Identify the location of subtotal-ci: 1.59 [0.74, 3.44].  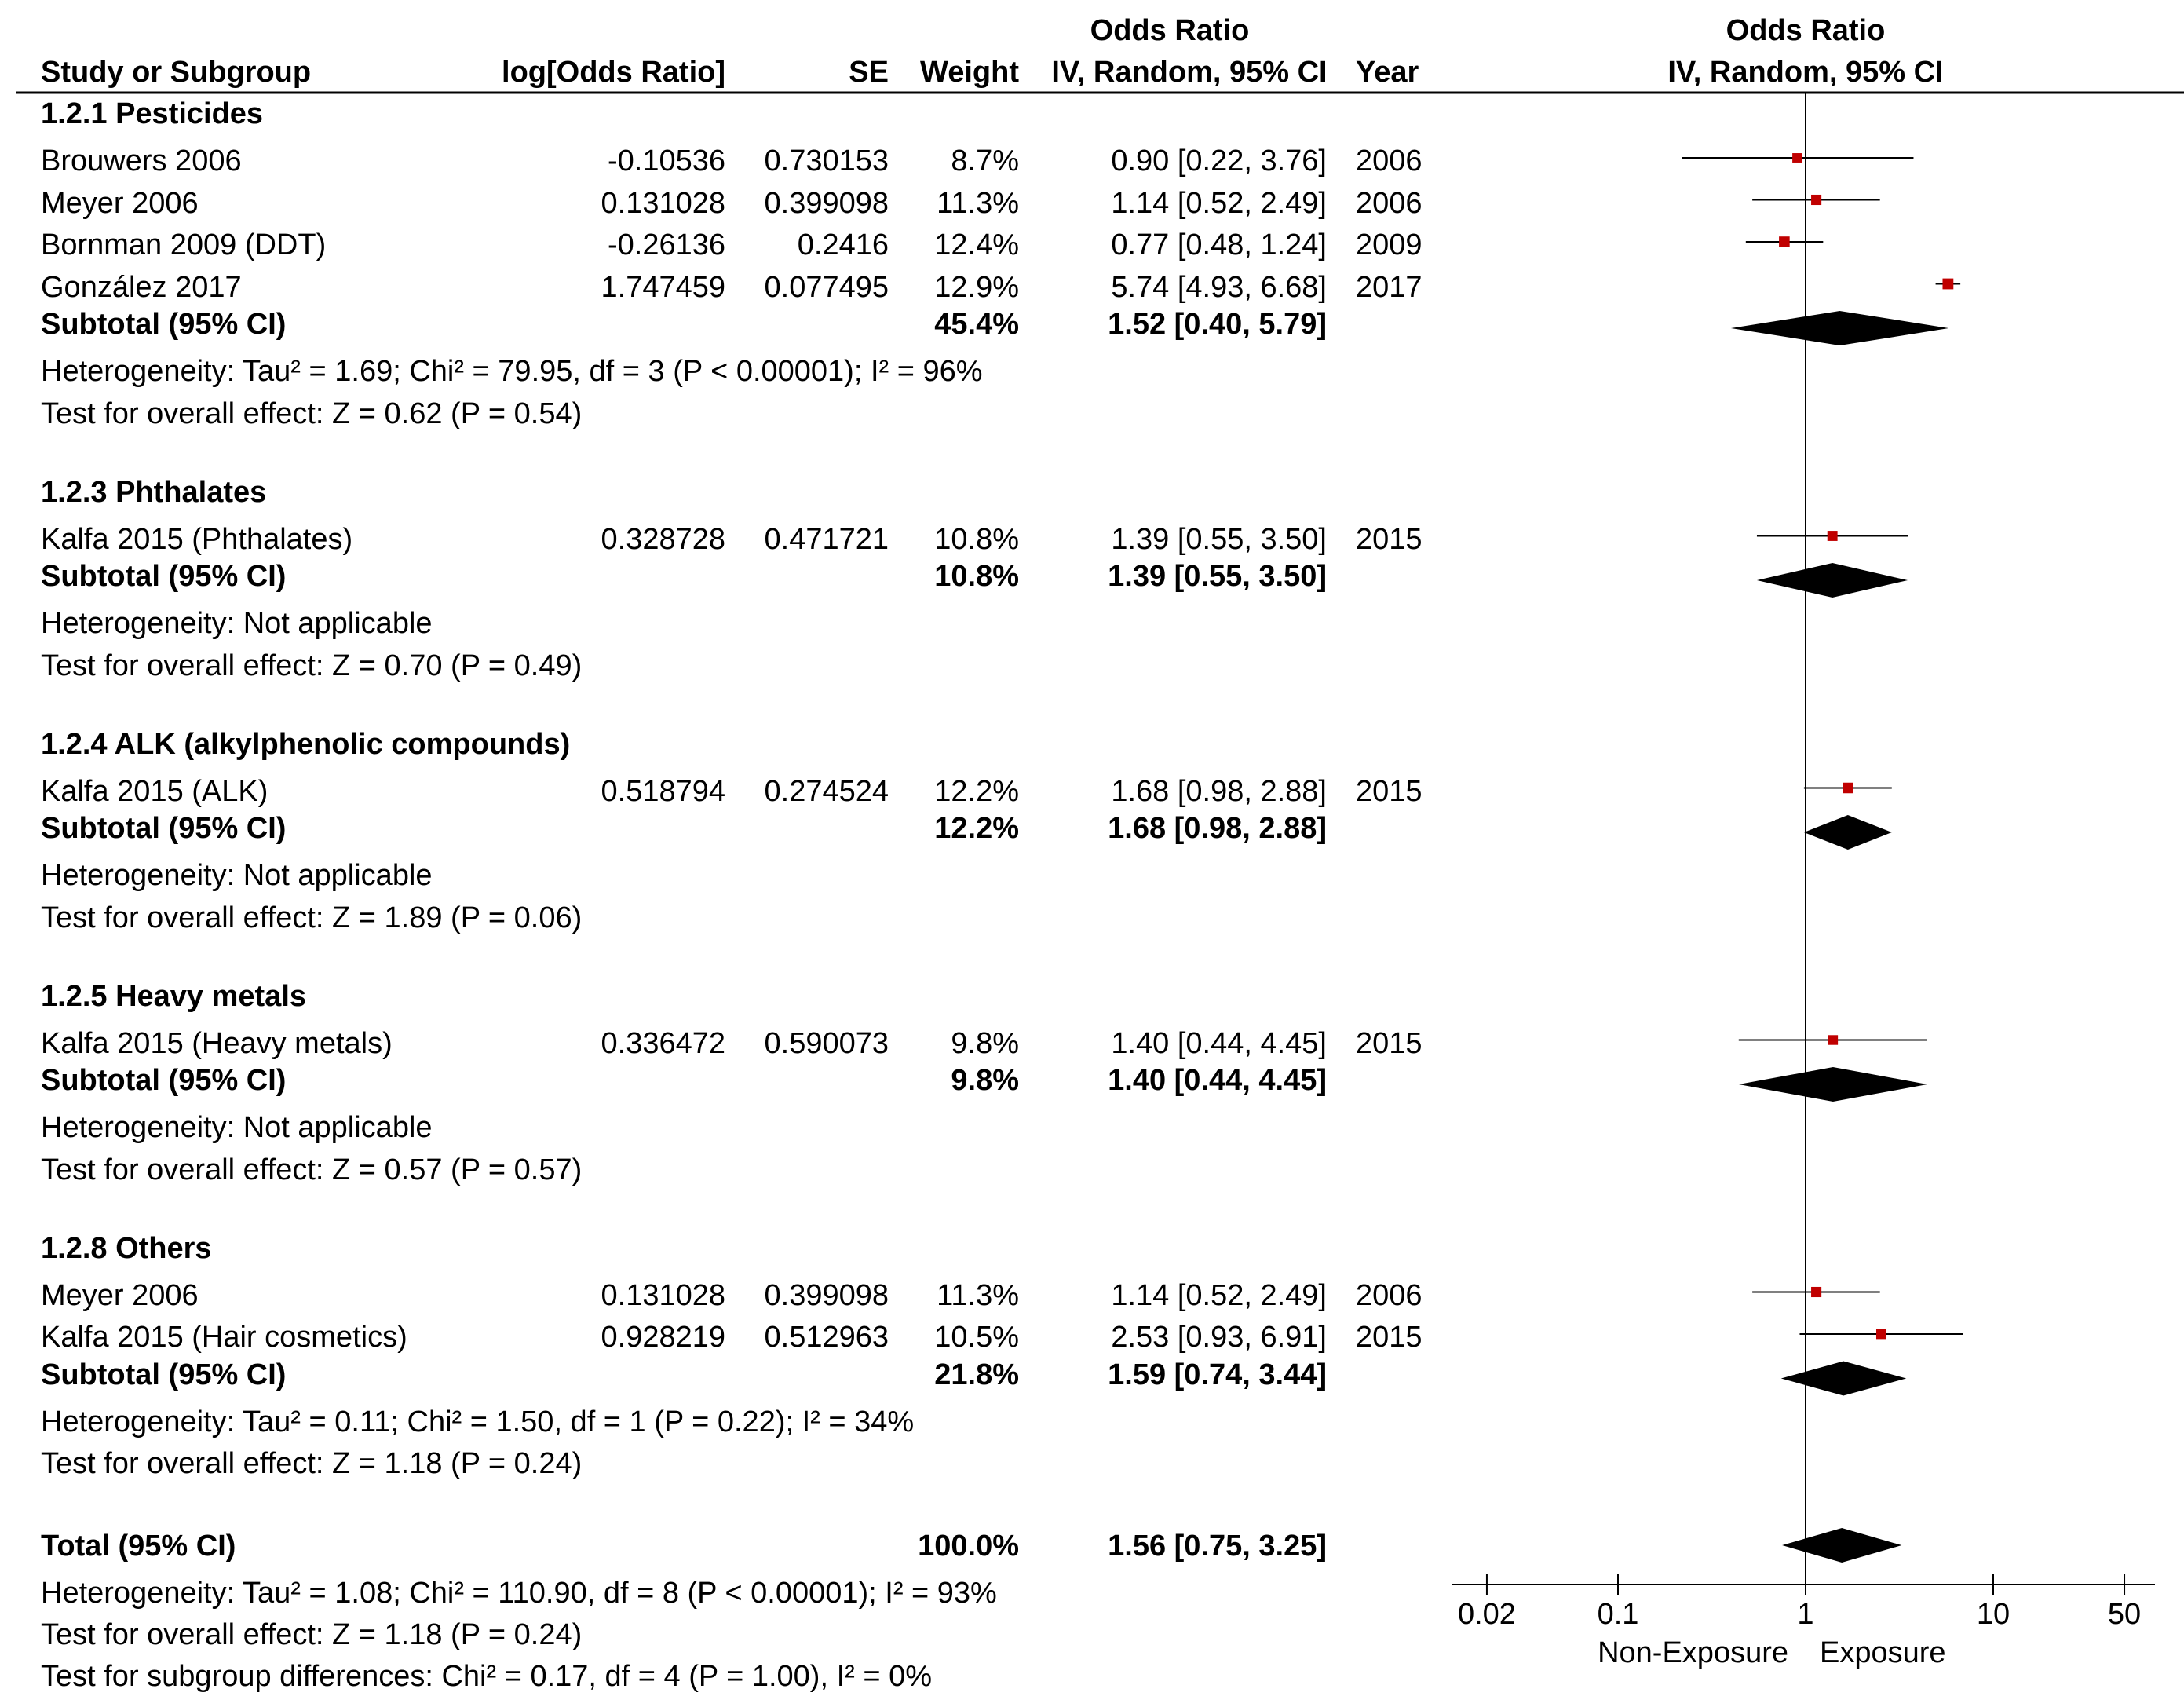
(1217, 1374).